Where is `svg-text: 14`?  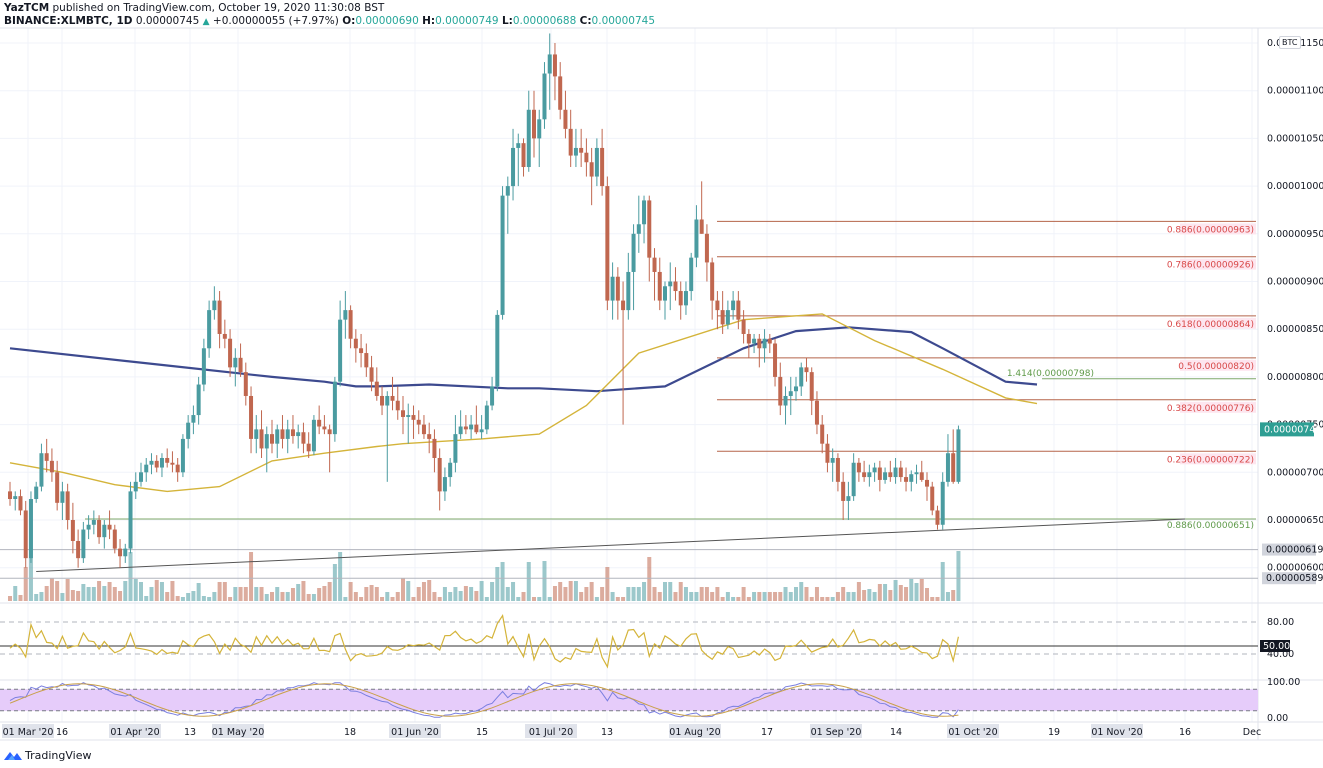 svg-text: 14 is located at coordinates (896, 732).